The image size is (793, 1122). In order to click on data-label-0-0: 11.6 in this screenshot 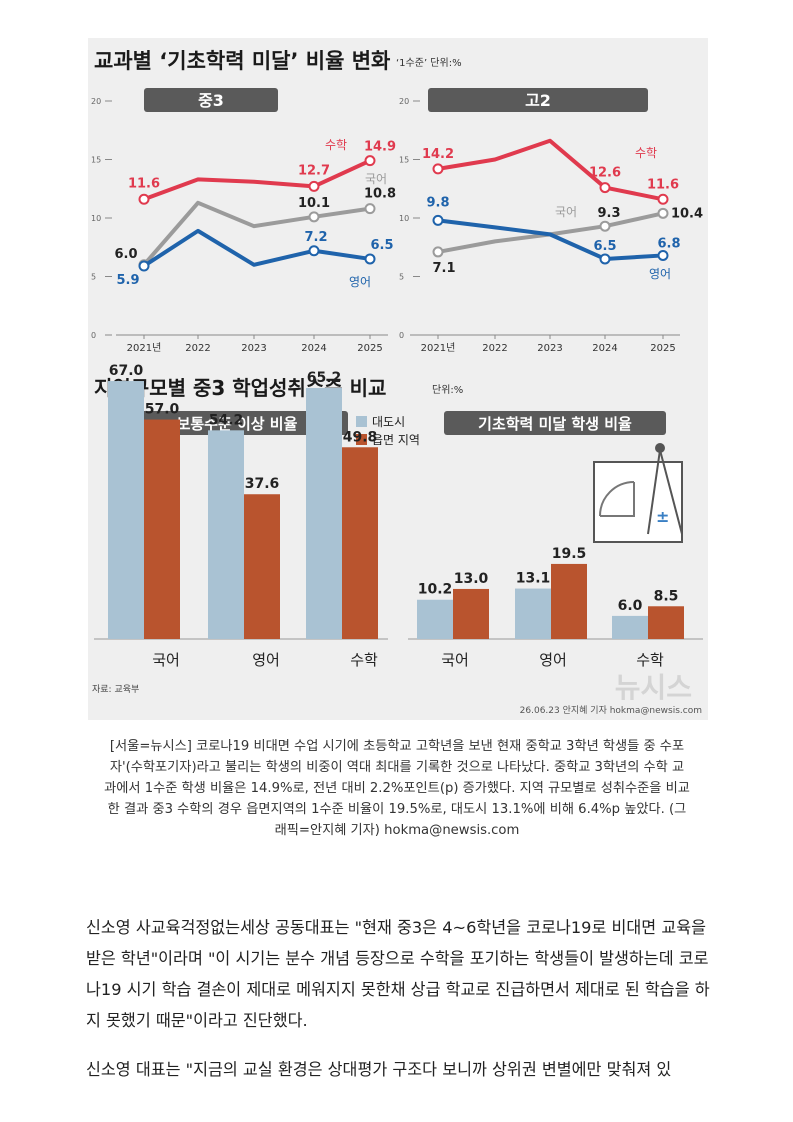, I will do `click(144, 183)`.